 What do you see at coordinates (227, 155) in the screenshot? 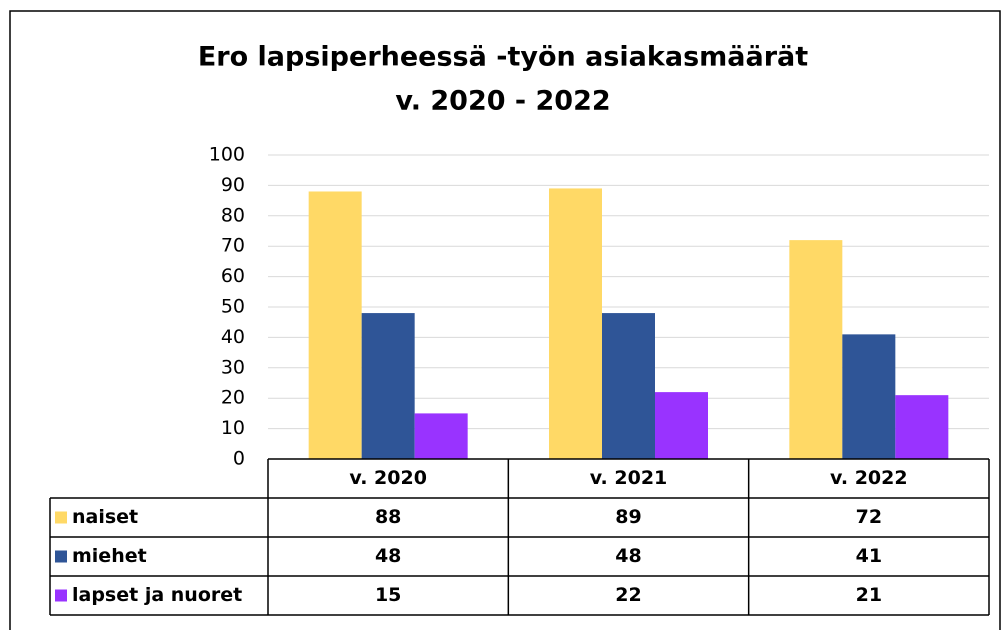
I see `y-tick-label: 100` at bounding box center [227, 155].